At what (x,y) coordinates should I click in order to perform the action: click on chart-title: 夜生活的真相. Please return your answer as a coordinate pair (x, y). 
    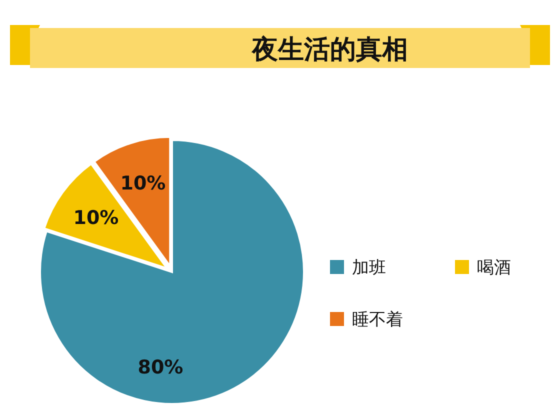
    Looking at the image, I should click on (329, 50).